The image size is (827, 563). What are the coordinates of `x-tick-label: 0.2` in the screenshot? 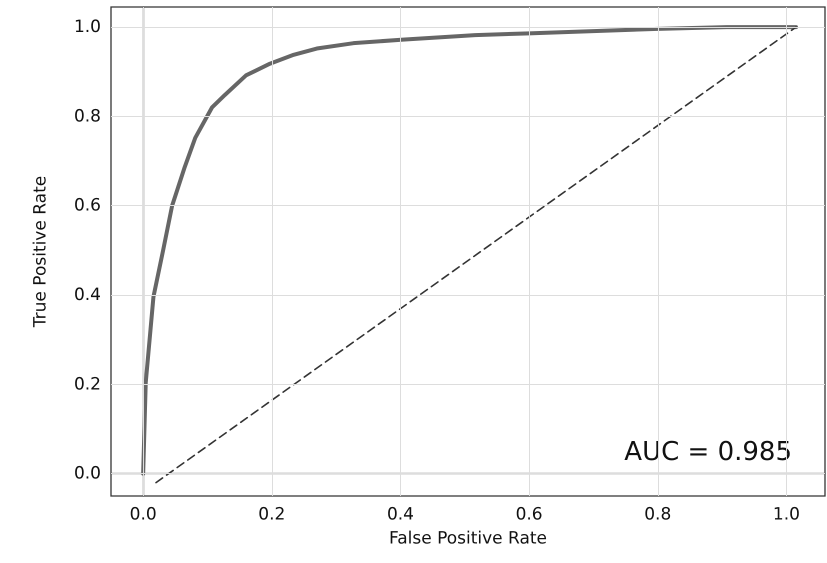 It's located at (272, 514).